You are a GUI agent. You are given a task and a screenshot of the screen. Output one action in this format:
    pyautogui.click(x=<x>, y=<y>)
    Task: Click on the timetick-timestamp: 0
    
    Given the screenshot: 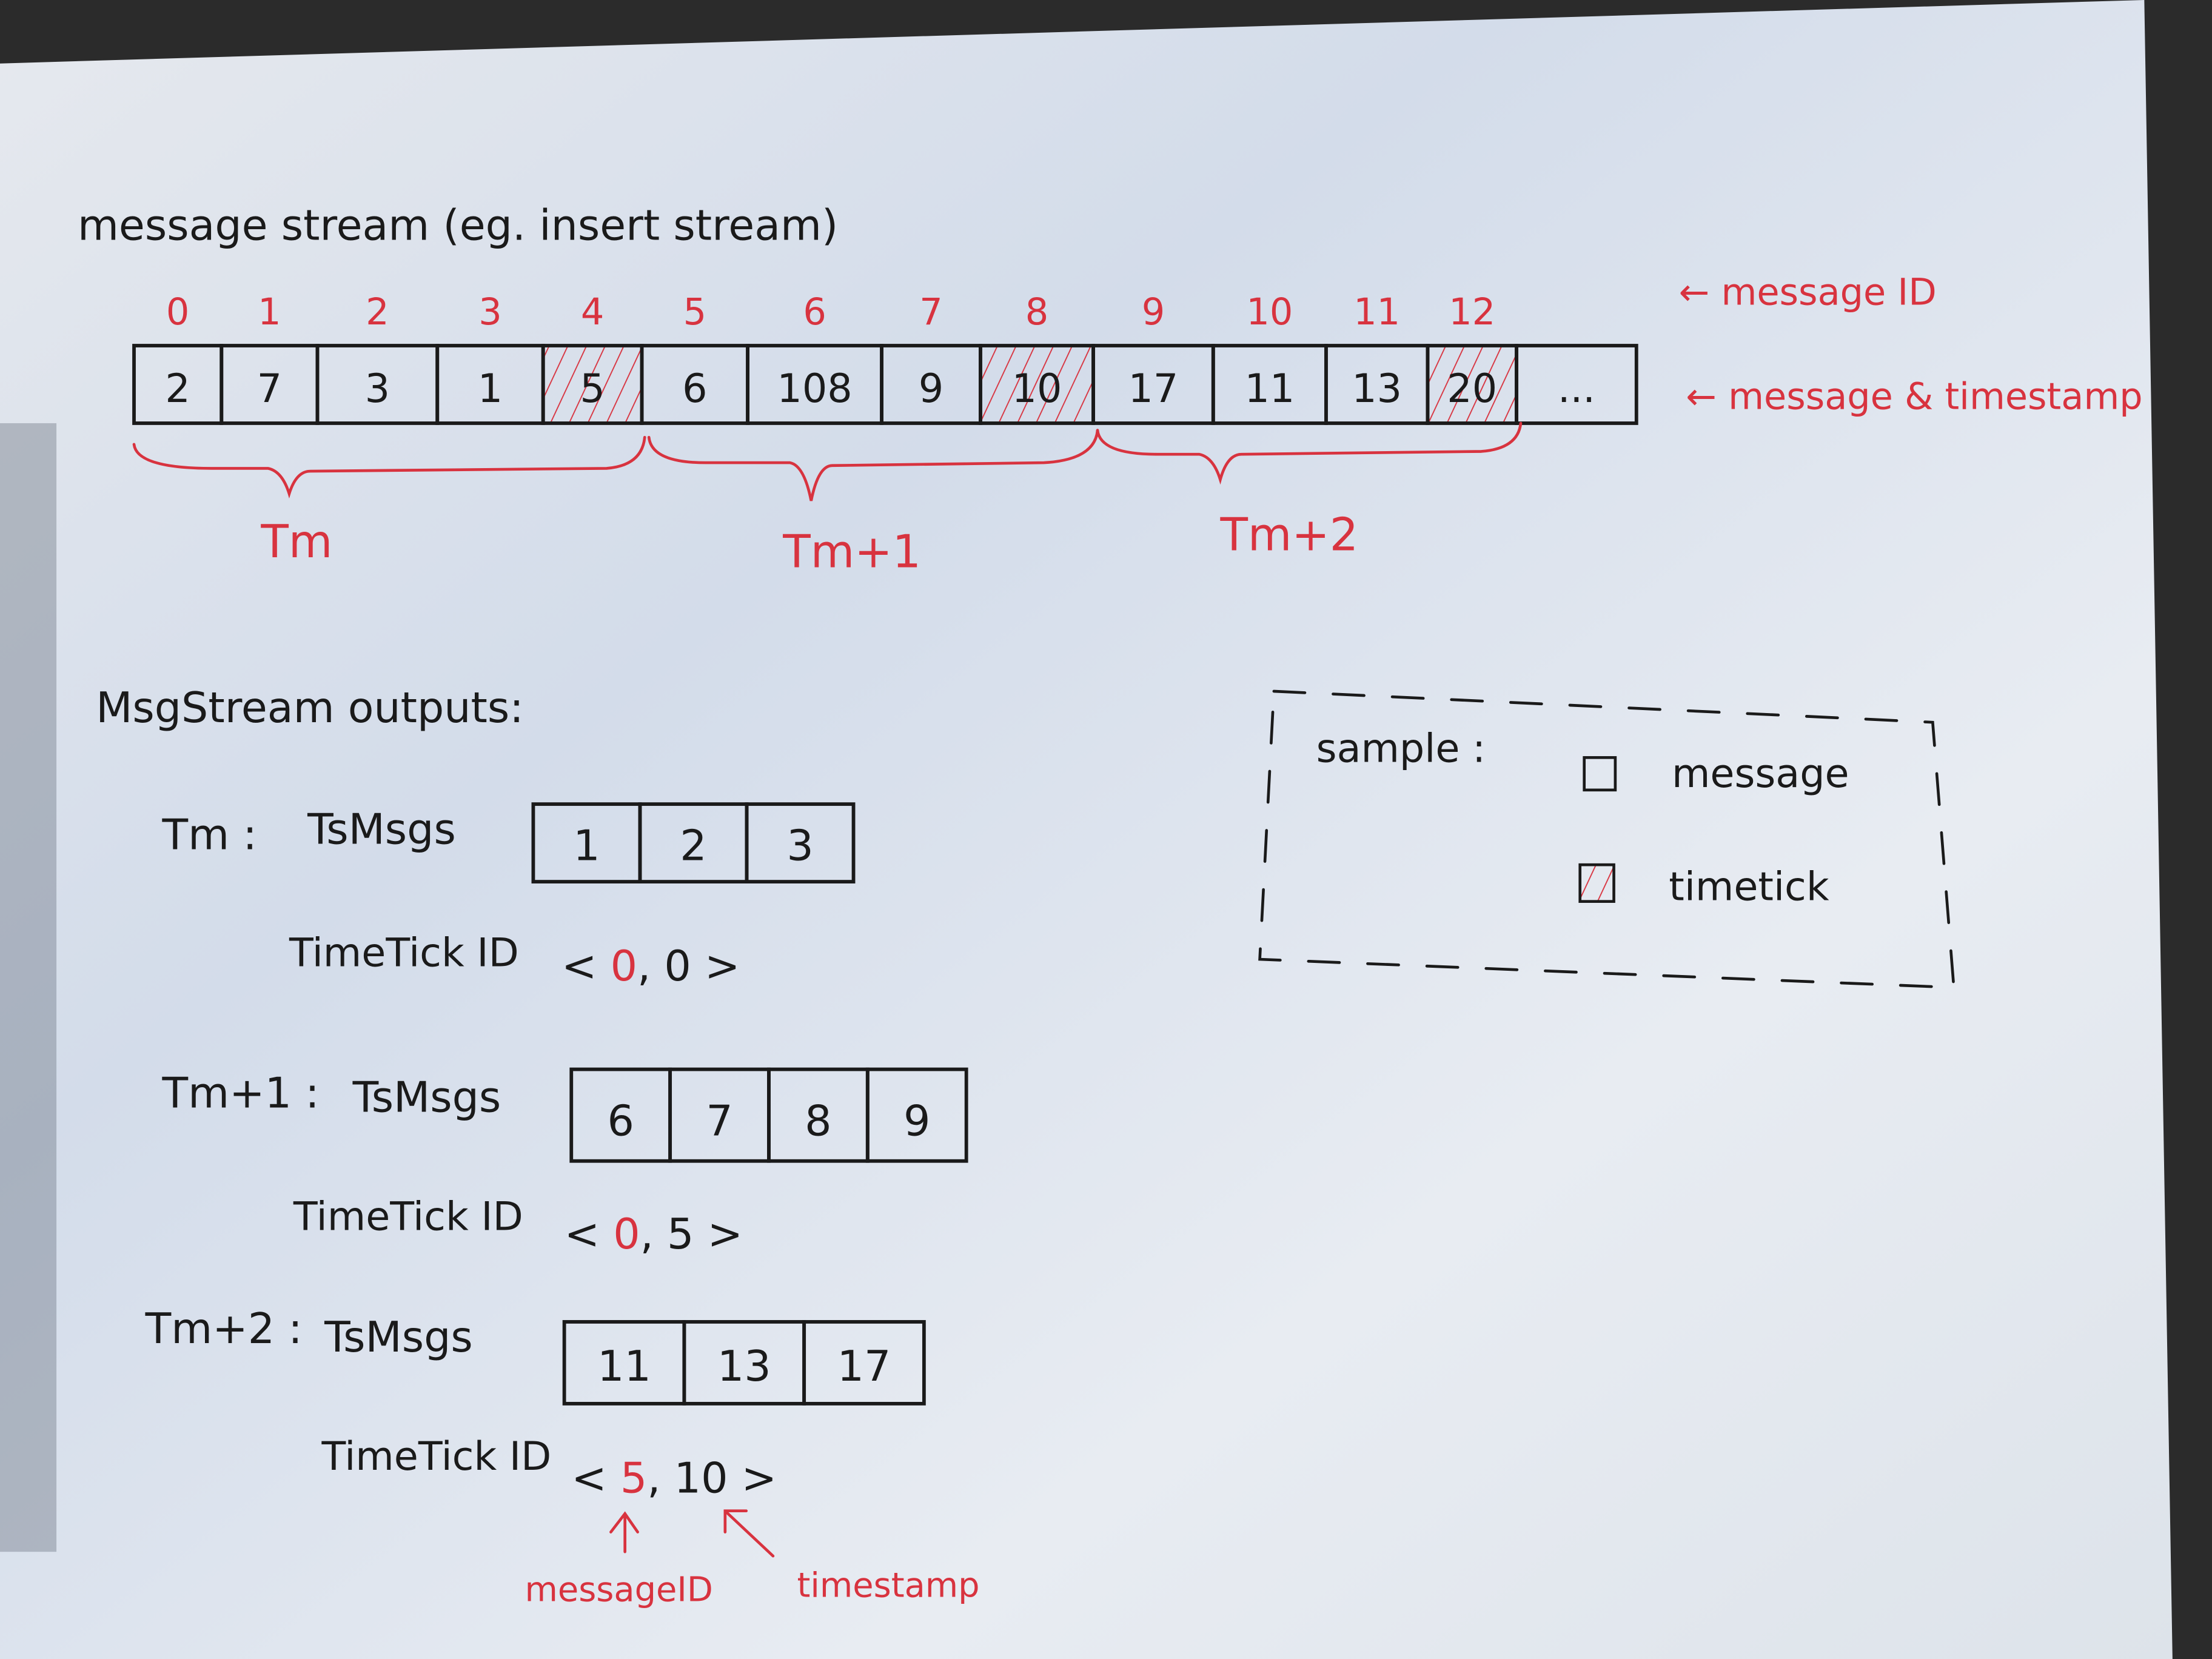 What is the action you would take?
    pyautogui.click(x=678, y=966)
    